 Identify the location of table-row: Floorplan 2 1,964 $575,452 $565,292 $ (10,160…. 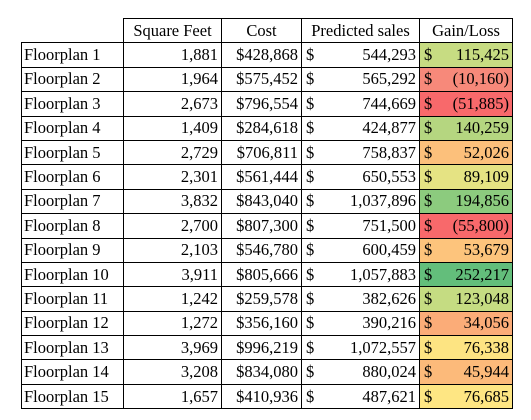
(267, 79).